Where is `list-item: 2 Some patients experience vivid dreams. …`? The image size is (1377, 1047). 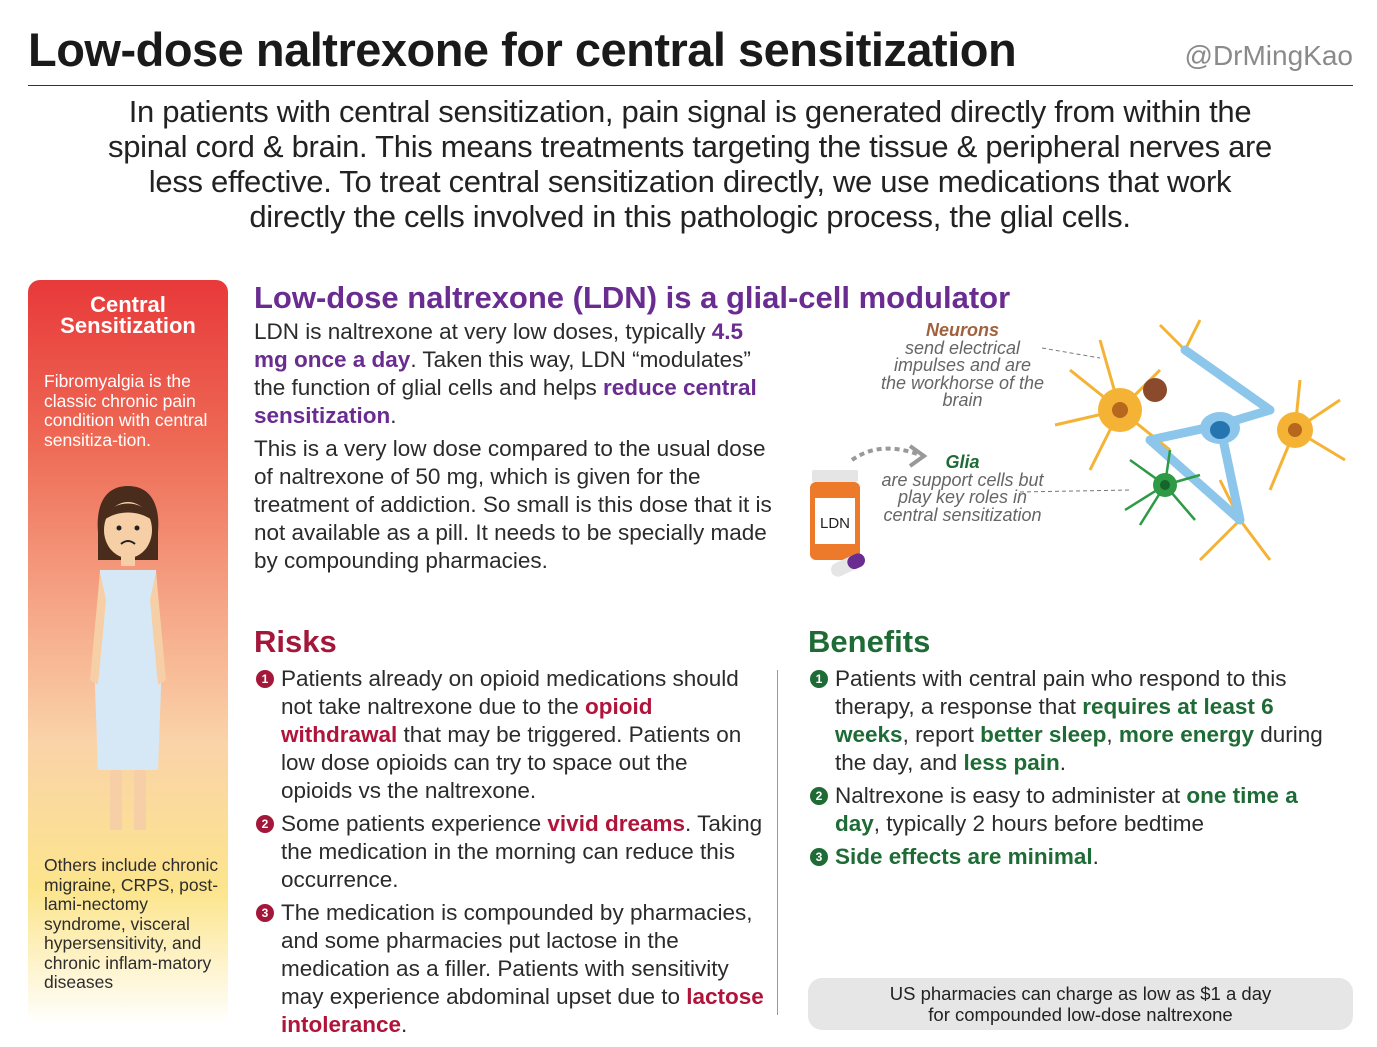 list-item: 2 Some patients experience vivid dreams. … is located at coordinates (509, 852).